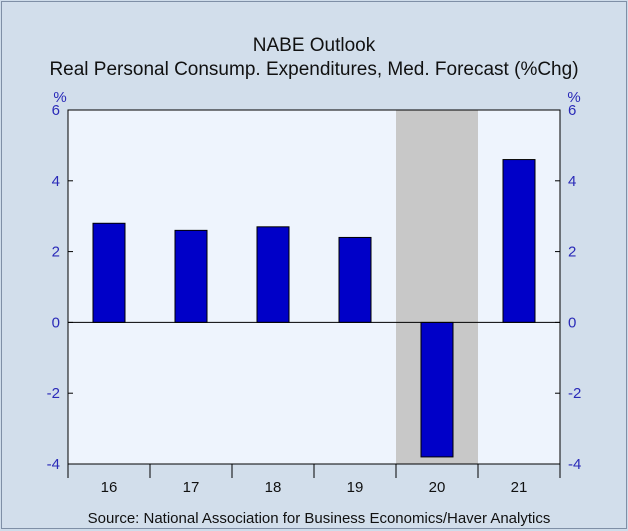  Describe the element at coordinates (56, 110) in the screenshot. I see `y-tick-label-left: 6` at that location.